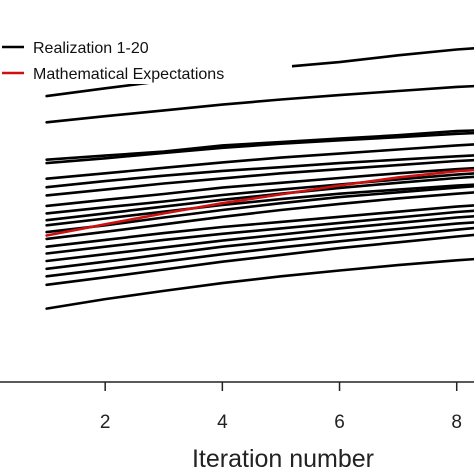  I want to click on x-axis-title: Iteration number, so click(283, 459).